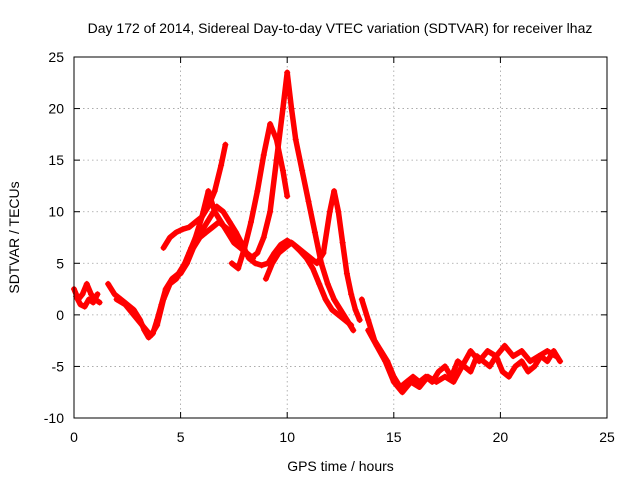 This screenshot has width=640, height=480. I want to click on y-tick-label: -5, so click(58, 366).